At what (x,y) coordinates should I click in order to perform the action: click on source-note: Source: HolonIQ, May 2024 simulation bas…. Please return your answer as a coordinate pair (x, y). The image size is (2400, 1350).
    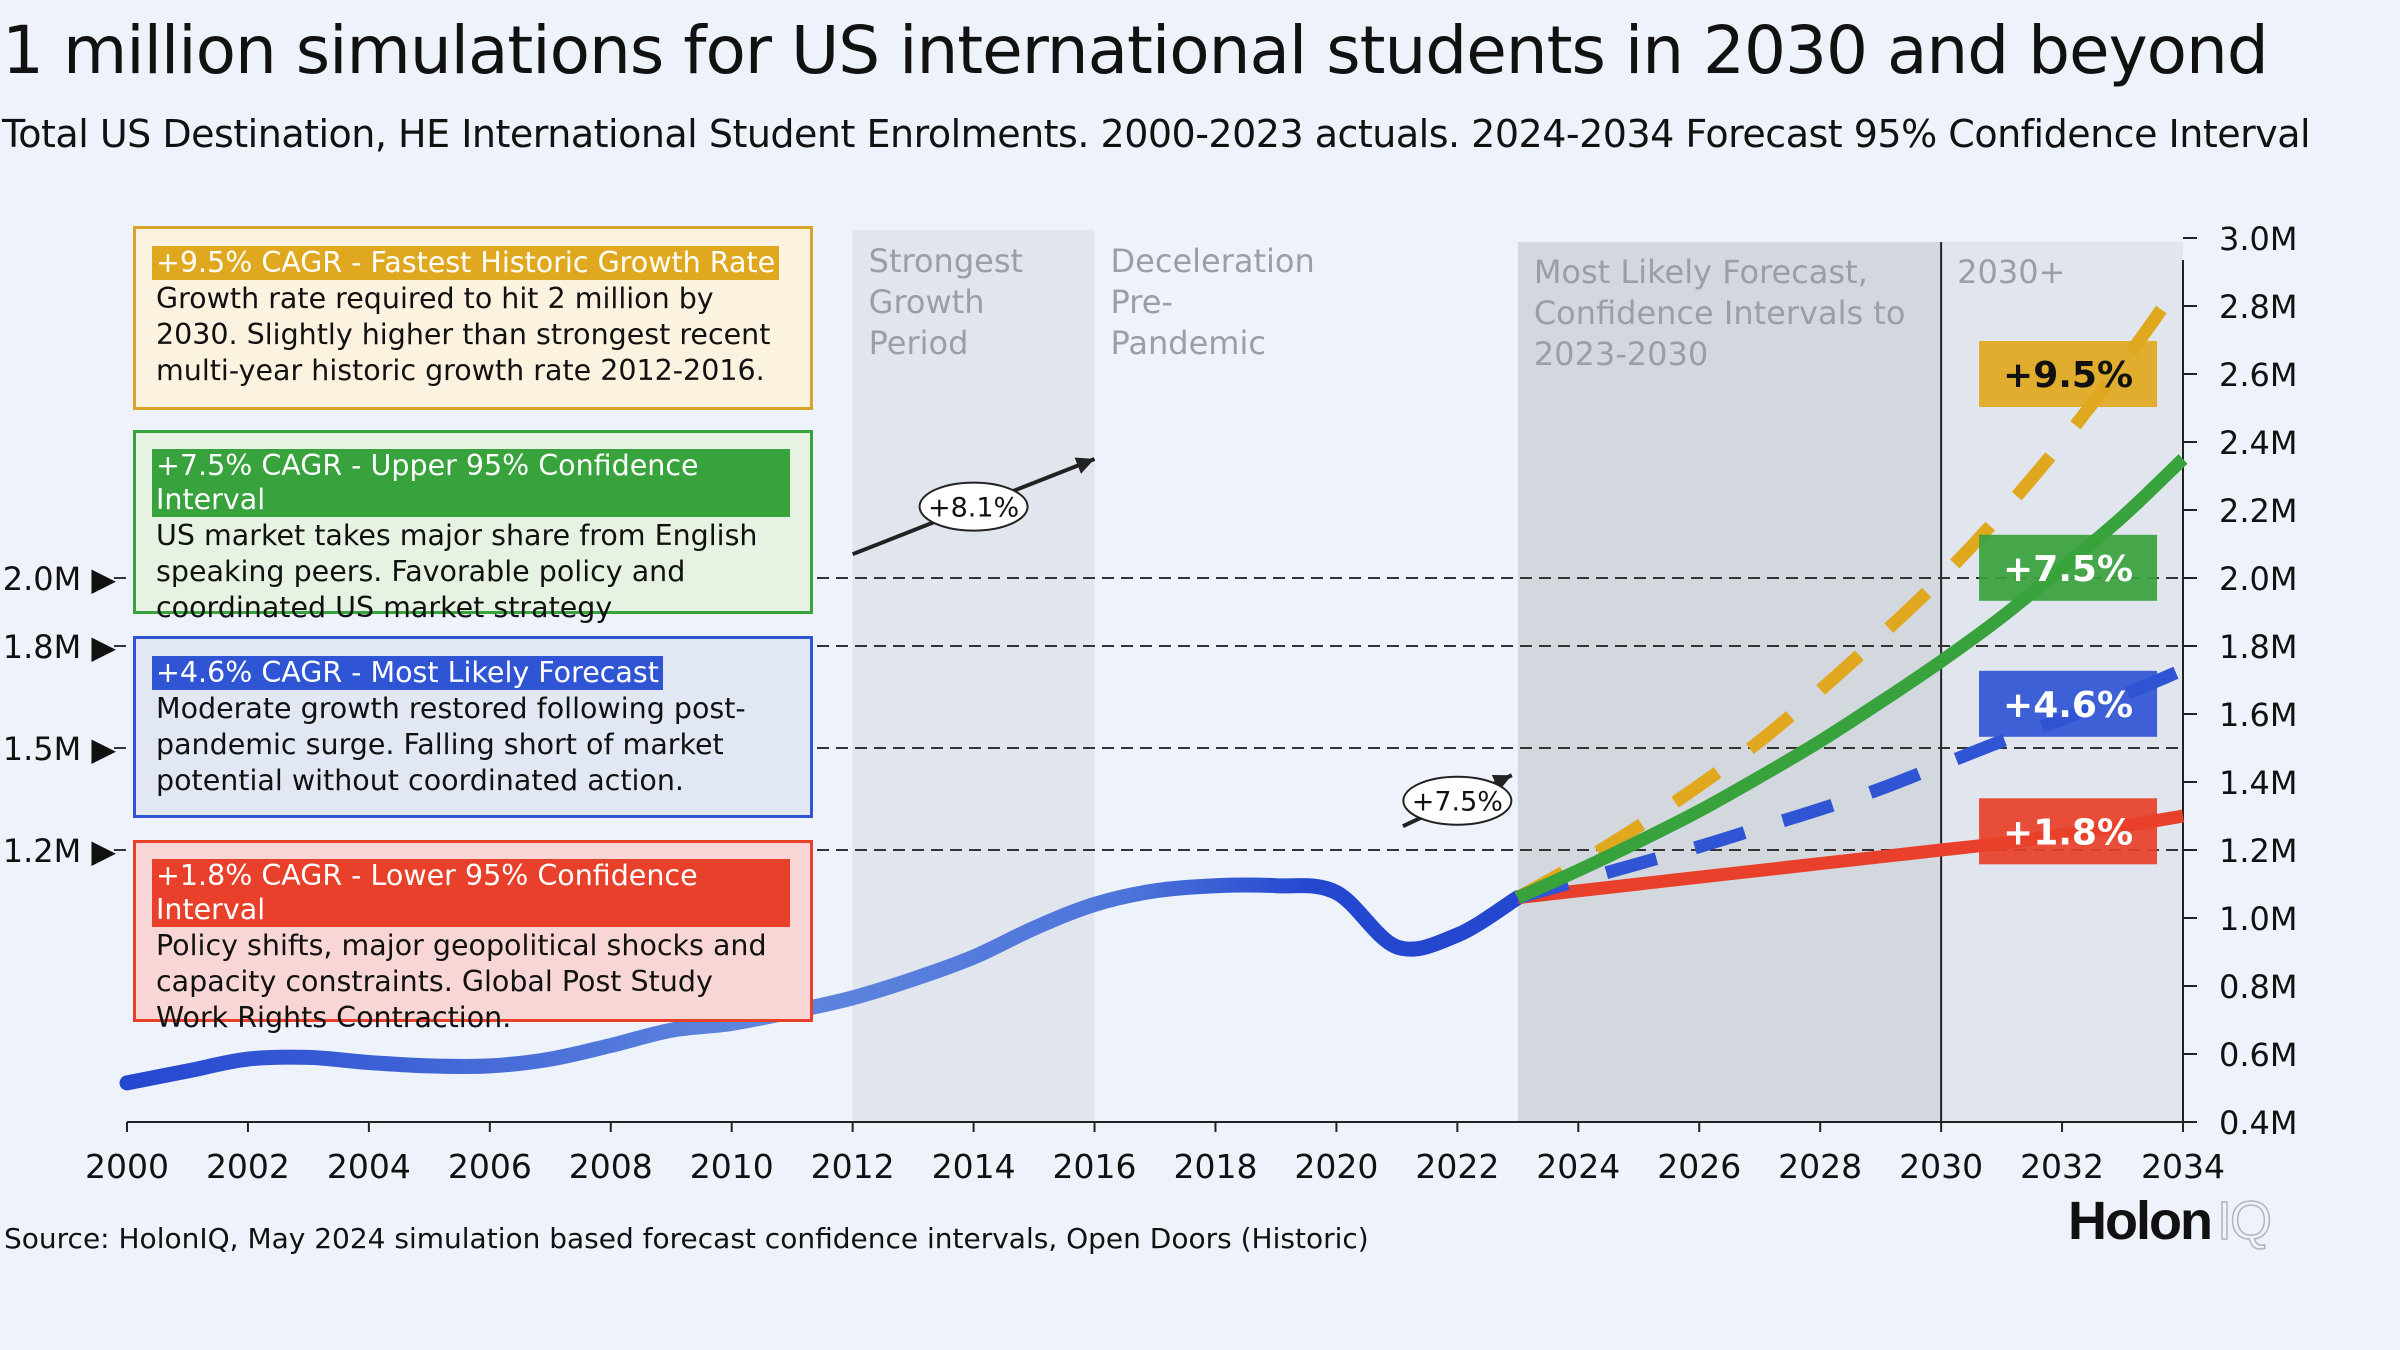
    Looking at the image, I should click on (686, 1238).